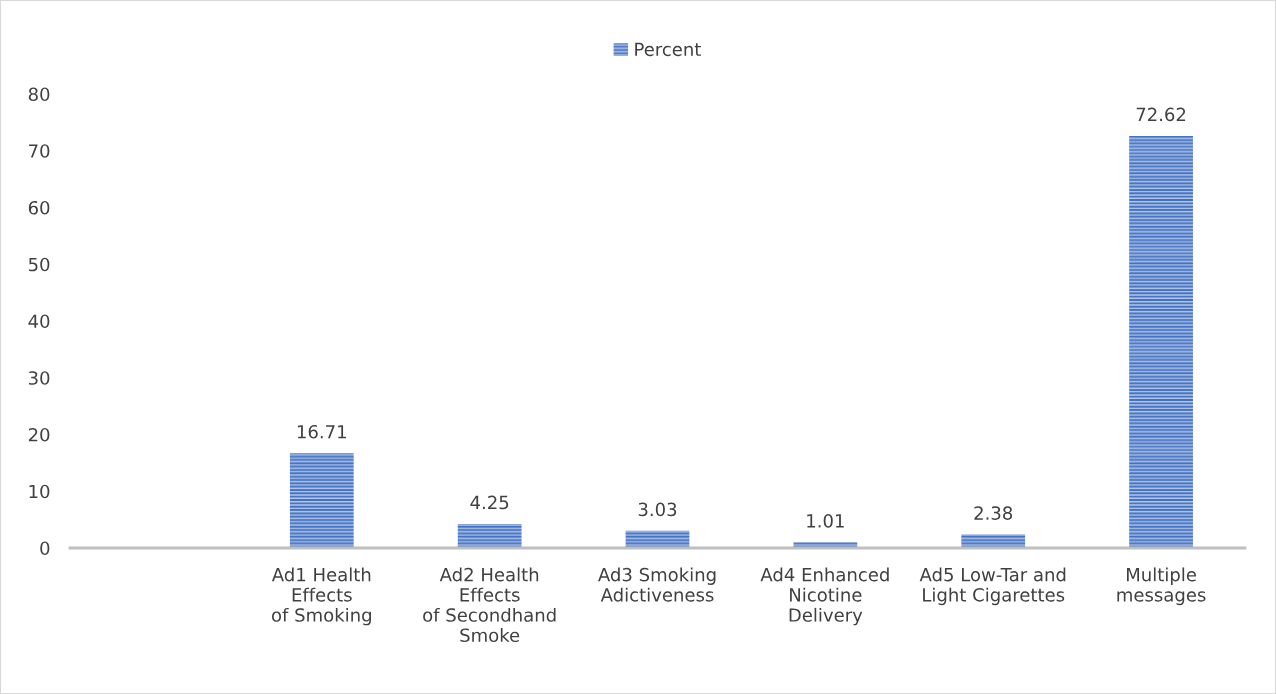  Describe the element at coordinates (489, 502) in the screenshot. I see `data-label: 4.25` at that location.